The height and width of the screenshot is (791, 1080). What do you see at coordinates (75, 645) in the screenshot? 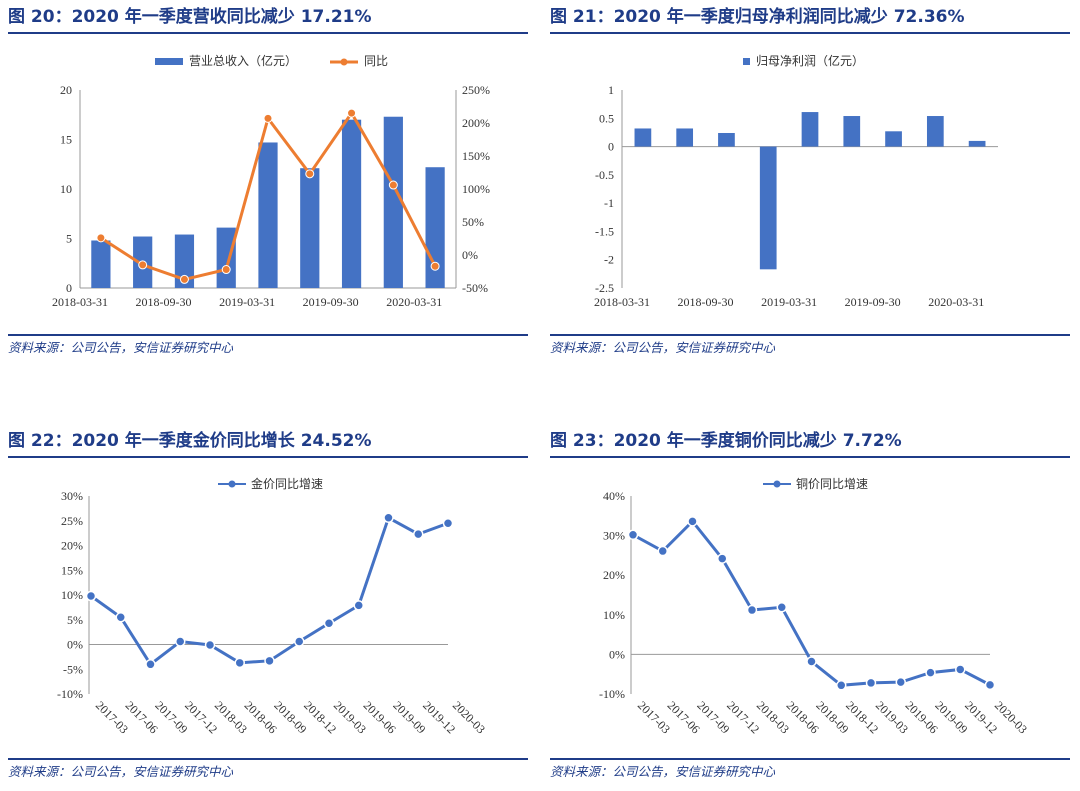
I see `y-tick-label: 0%` at bounding box center [75, 645].